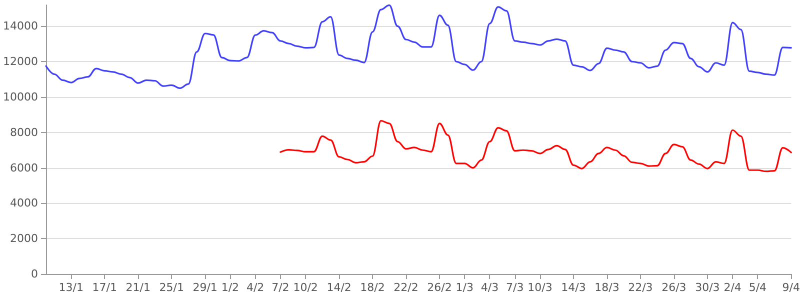 The image size is (803, 294). What do you see at coordinates (24, 239) in the screenshot?
I see `y-tick-label: 2000` at bounding box center [24, 239].